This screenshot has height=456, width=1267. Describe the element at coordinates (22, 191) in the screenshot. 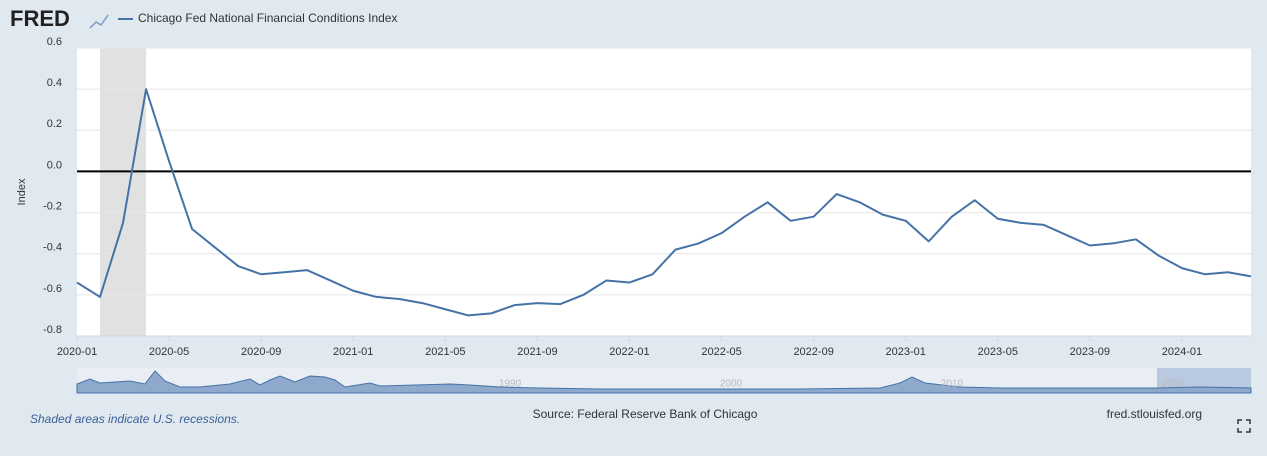

I see `y-axis-label: Index` at that location.